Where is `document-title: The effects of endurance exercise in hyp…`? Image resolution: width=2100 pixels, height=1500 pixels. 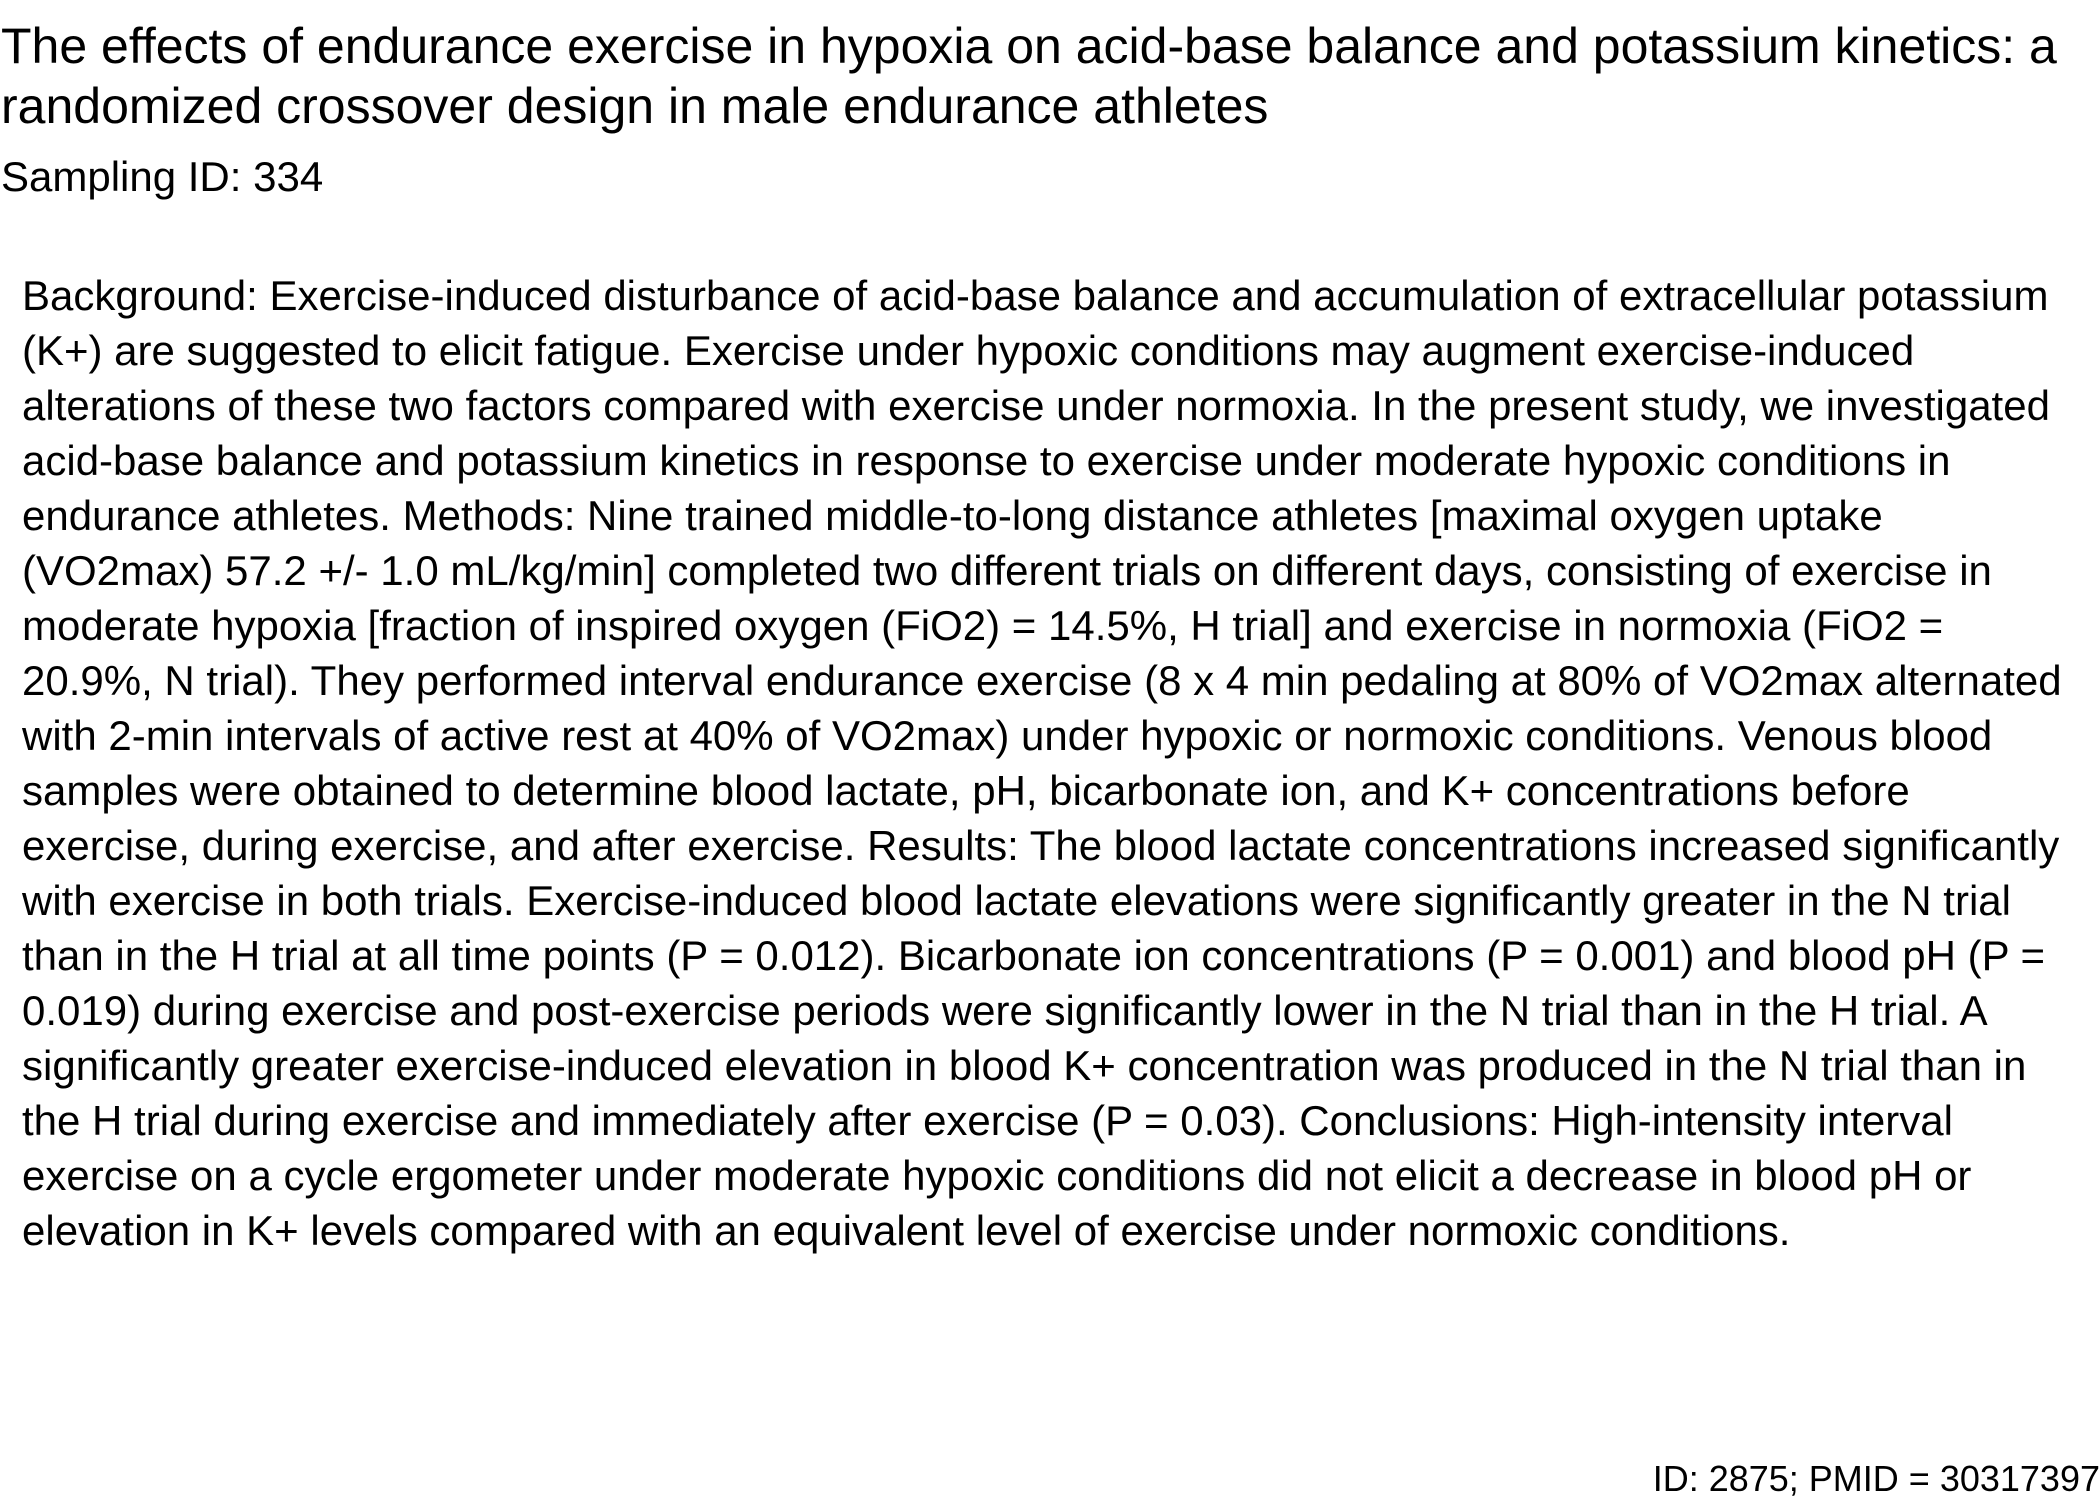
document-title: The effects of endurance exercise in hyp… is located at coordinates (1029, 76).